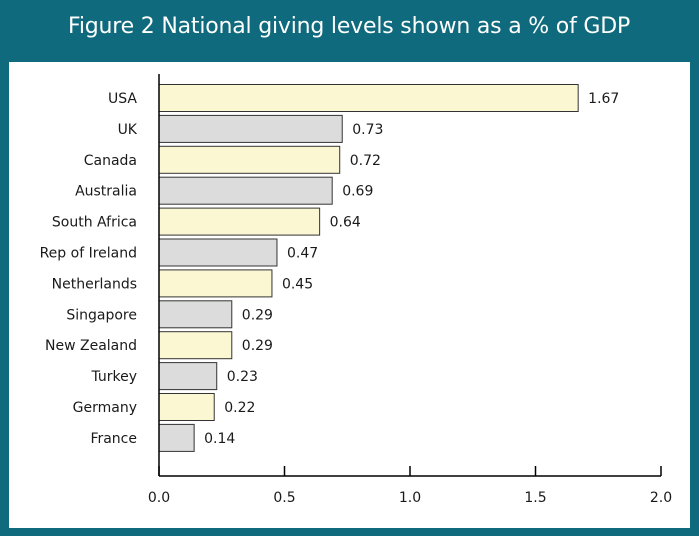 The height and width of the screenshot is (536, 699). I want to click on value-label: 0.23, so click(242, 377).